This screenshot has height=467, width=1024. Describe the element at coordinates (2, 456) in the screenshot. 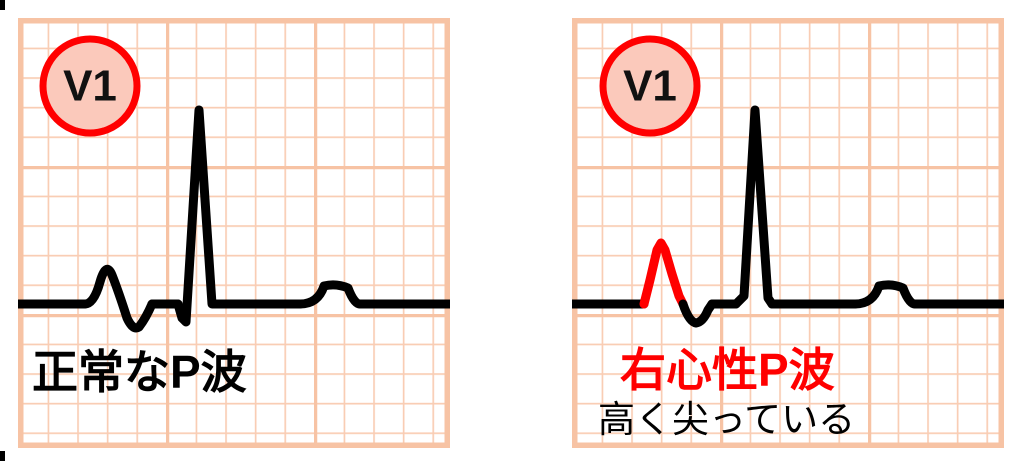

I see `edge-tick-bottom-marker` at that location.